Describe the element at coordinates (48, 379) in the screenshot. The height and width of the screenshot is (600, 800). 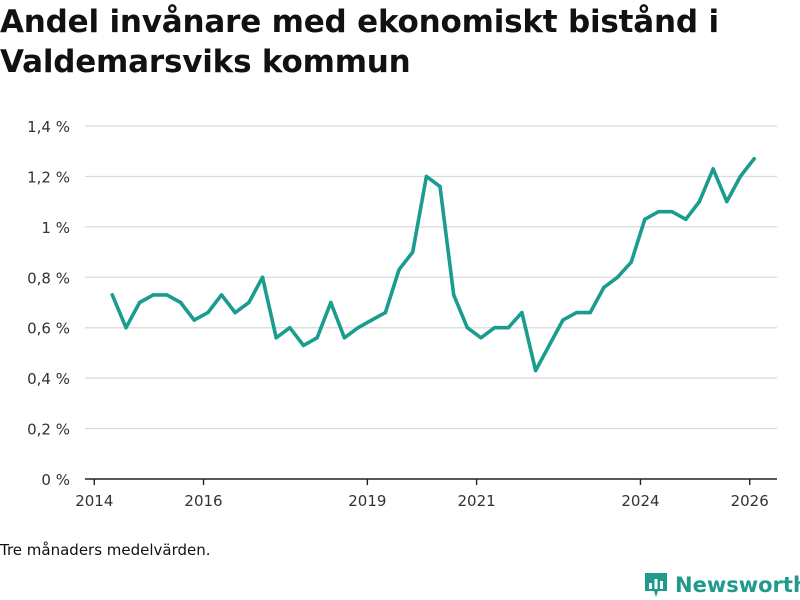
I see `y-tick-label: 0,4 %` at that location.